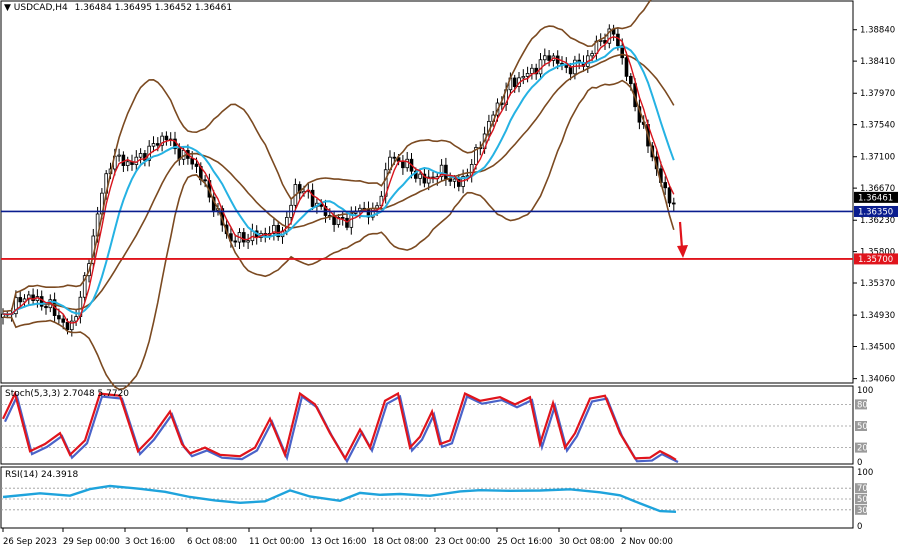  Describe the element at coordinates (862, 511) in the screenshot. I see `rsi-tick-label: 30` at that location.